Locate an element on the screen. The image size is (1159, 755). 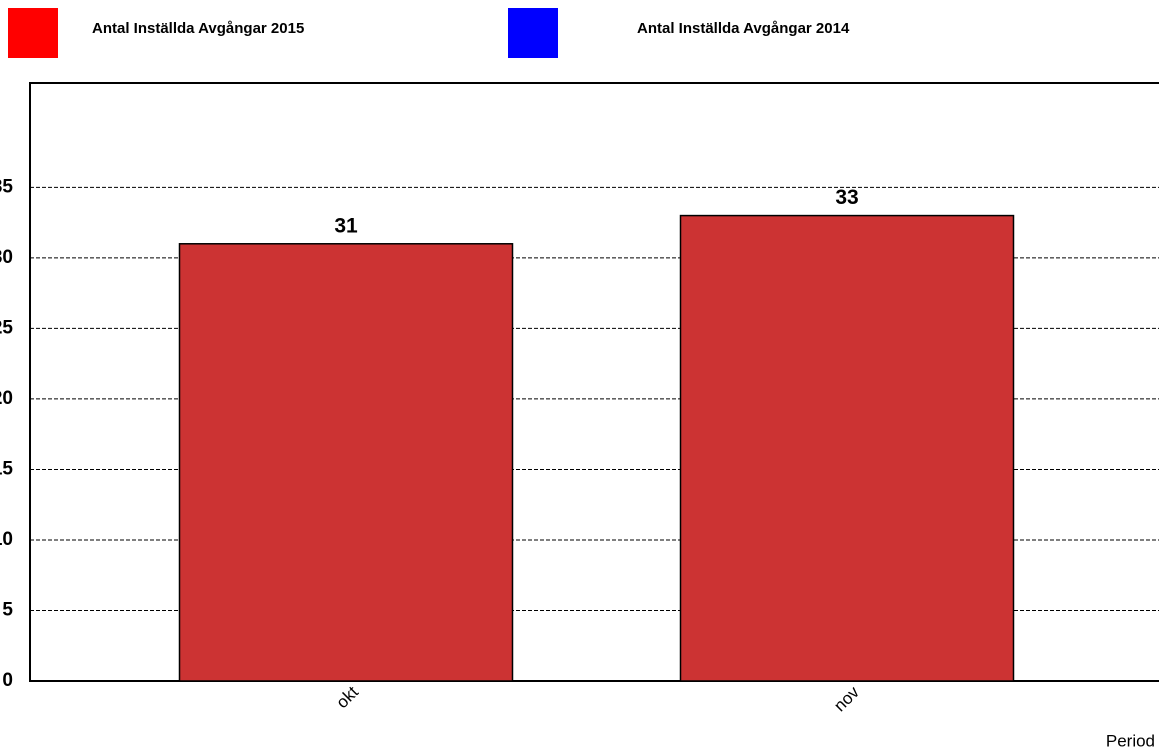
y-tick-label: 10 is located at coordinates (6, 539).